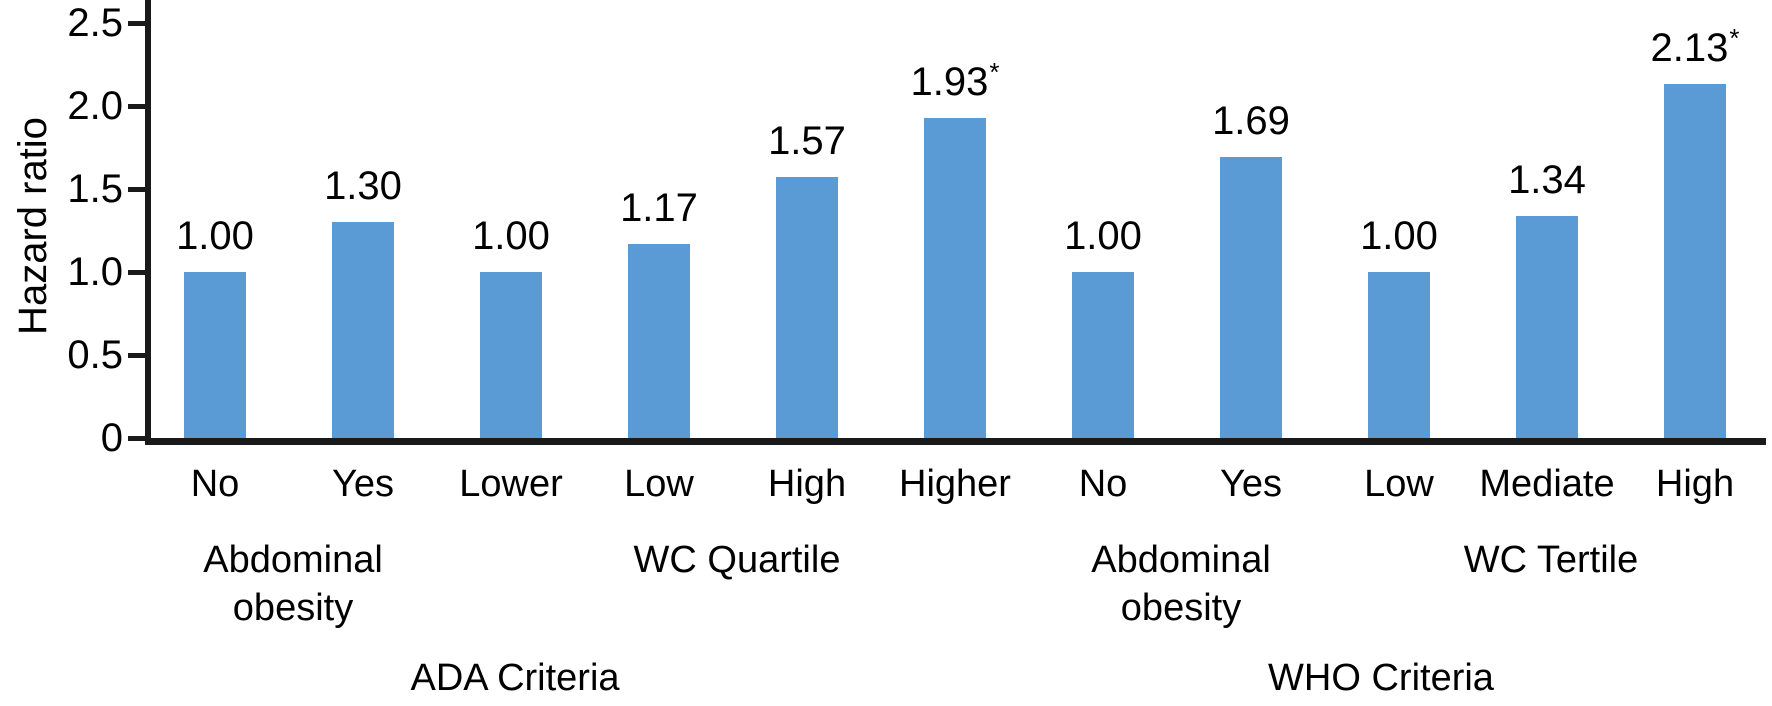 The image size is (1772, 706). What do you see at coordinates (955, 80) in the screenshot?
I see `bar-value-label: 1.93*` at bounding box center [955, 80].